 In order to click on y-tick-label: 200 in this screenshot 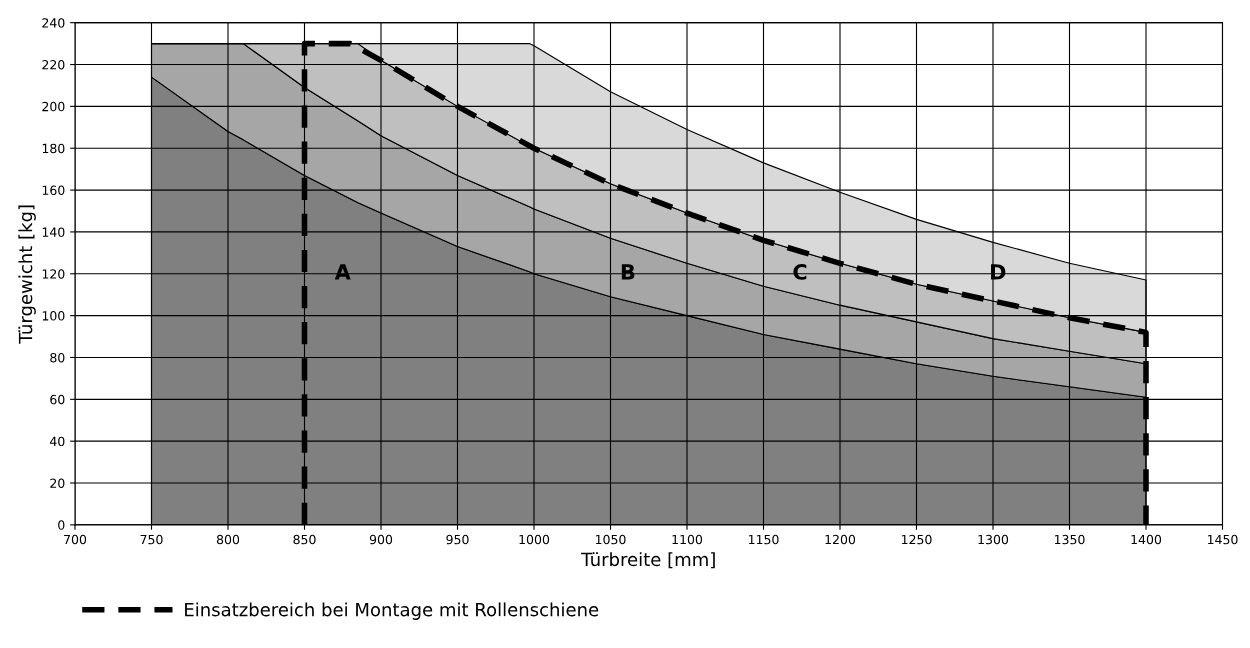, I will do `click(53, 106)`.